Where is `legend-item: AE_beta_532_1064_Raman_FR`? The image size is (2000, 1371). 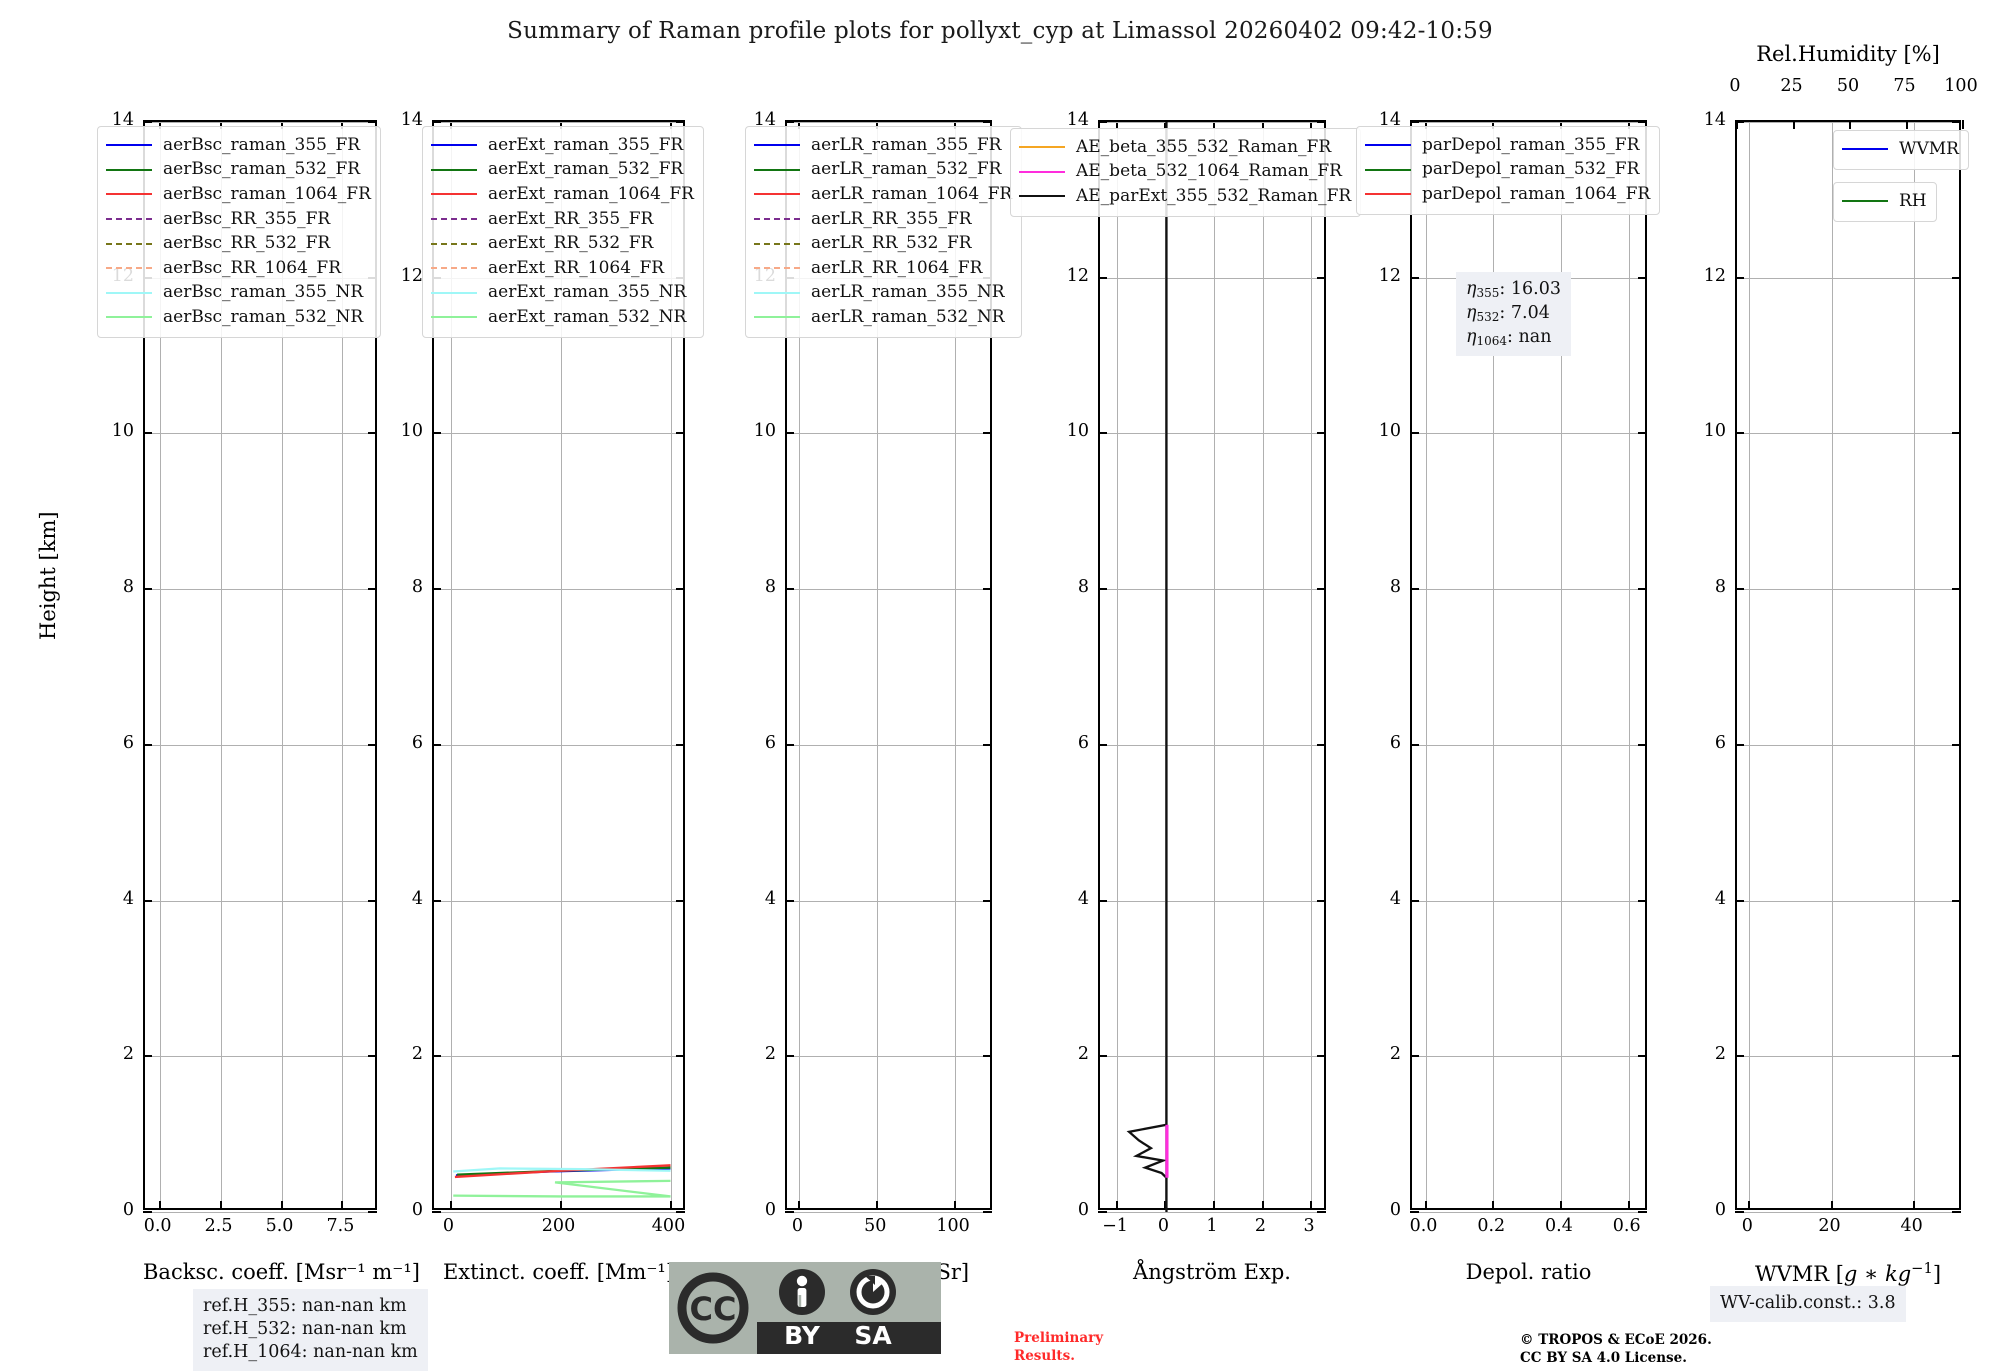
legend-item: AE_beta_532_1064_Raman_FR is located at coordinates (1185, 172).